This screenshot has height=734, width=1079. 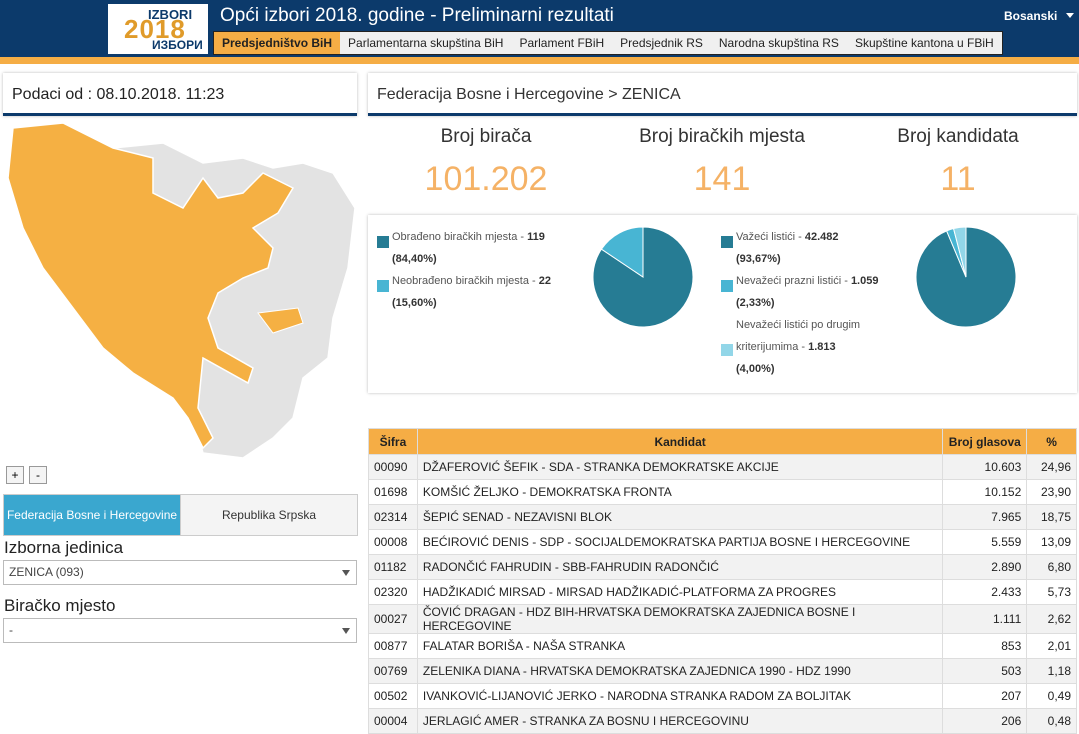 I want to click on table-cell: 1,18, so click(x=1051, y=671).